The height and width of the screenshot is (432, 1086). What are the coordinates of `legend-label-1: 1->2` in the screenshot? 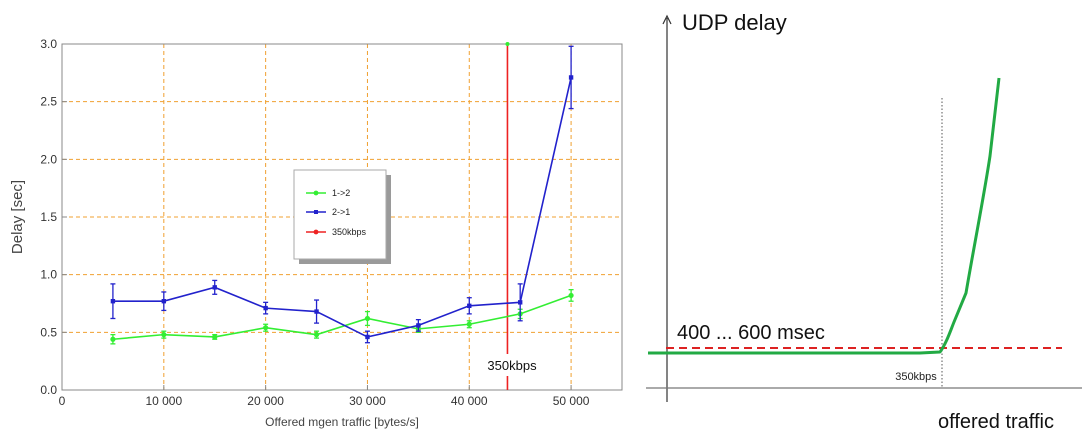 It's located at (341, 193).